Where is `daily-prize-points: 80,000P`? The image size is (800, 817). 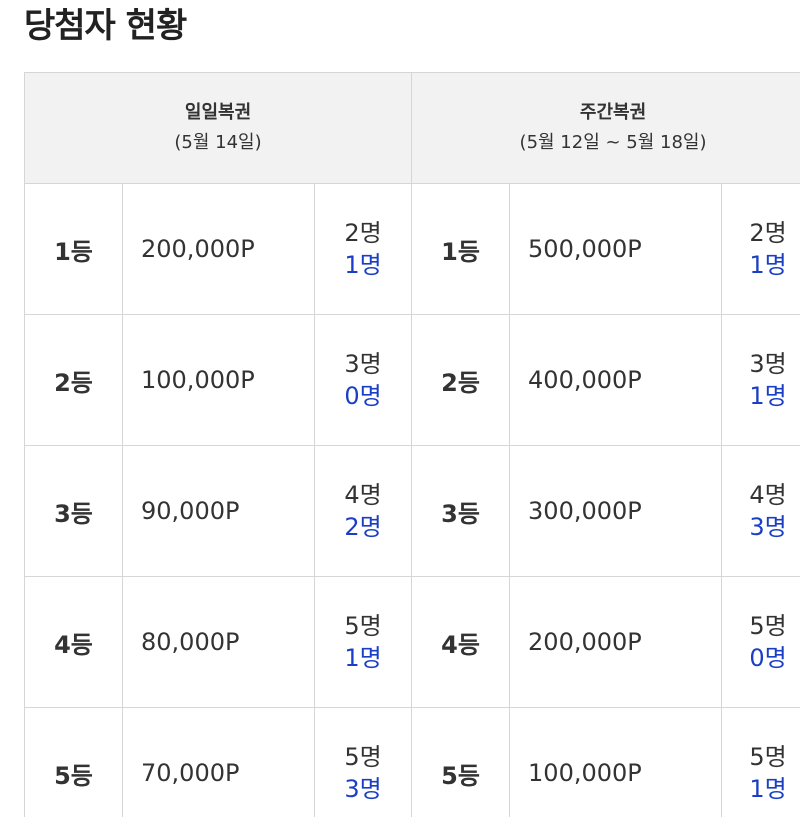
daily-prize-points: 80,000P is located at coordinates (218, 642).